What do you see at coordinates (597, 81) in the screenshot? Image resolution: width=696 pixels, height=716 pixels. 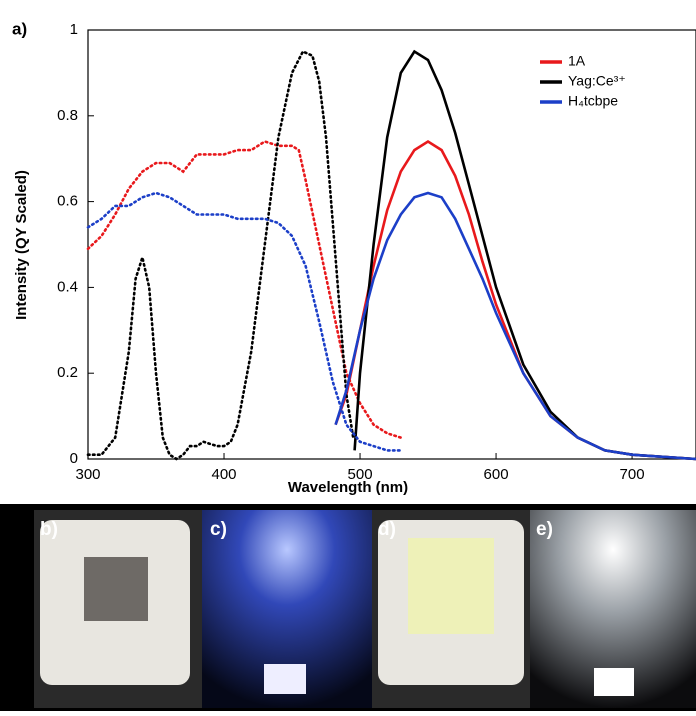 I see `legend-label: Yag:Ce³⁺` at bounding box center [597, 81].